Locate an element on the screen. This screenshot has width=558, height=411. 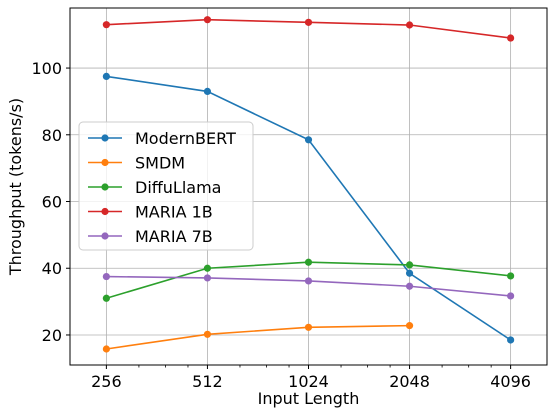
legend-box is located at coordinates (166, 186).